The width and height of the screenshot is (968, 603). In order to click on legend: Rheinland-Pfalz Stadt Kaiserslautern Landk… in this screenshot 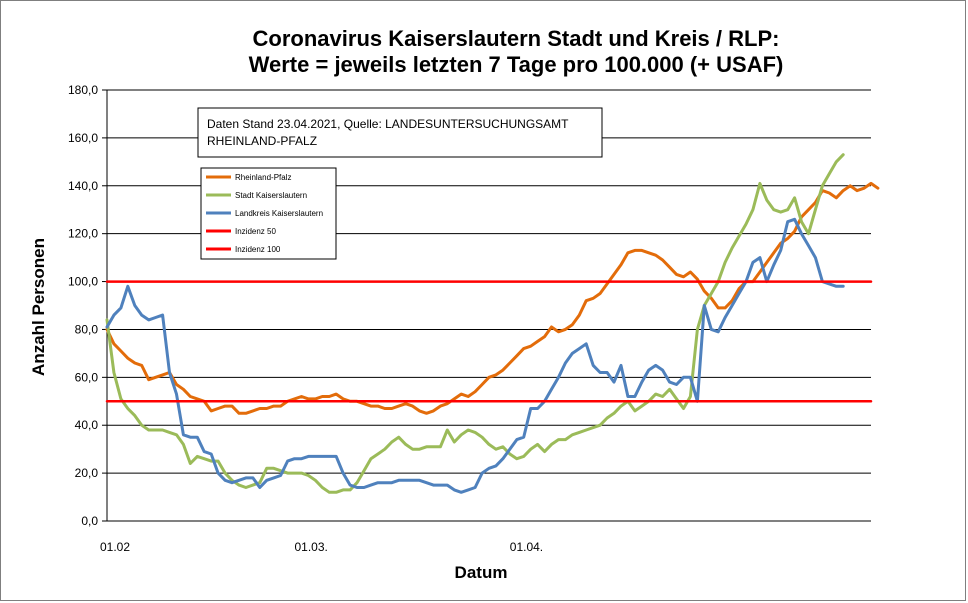, I will do `click(268, 213)`.